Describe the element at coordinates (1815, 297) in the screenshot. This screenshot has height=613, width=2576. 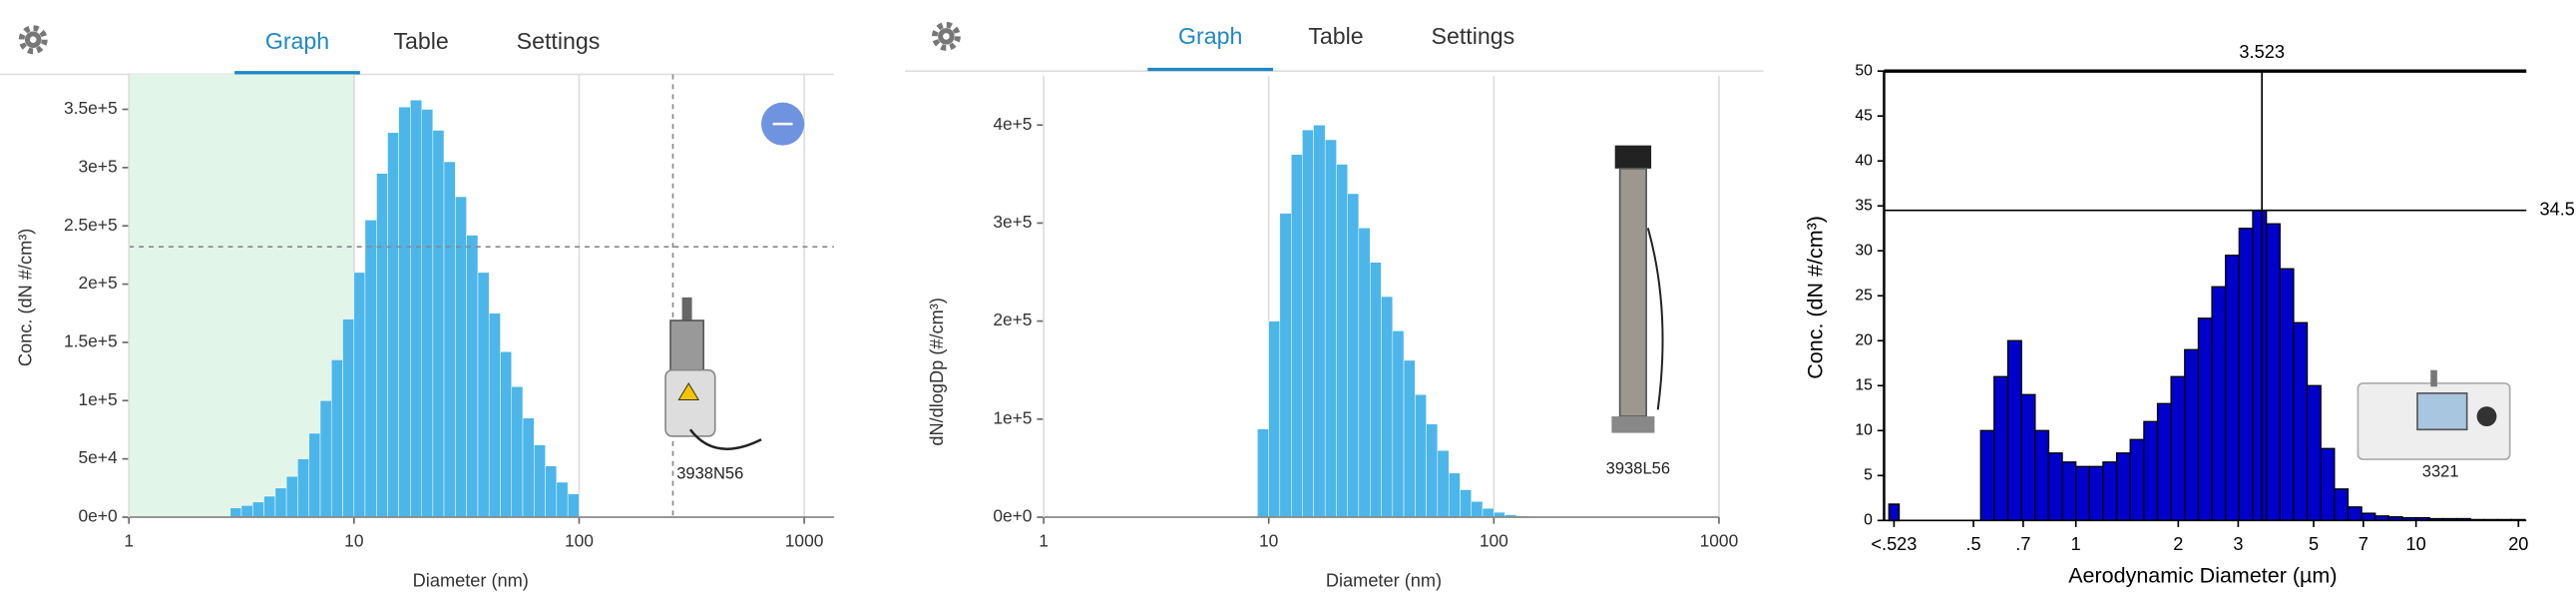
I see `y-axis-label: Conc. (dN #/cm³)` at that location.